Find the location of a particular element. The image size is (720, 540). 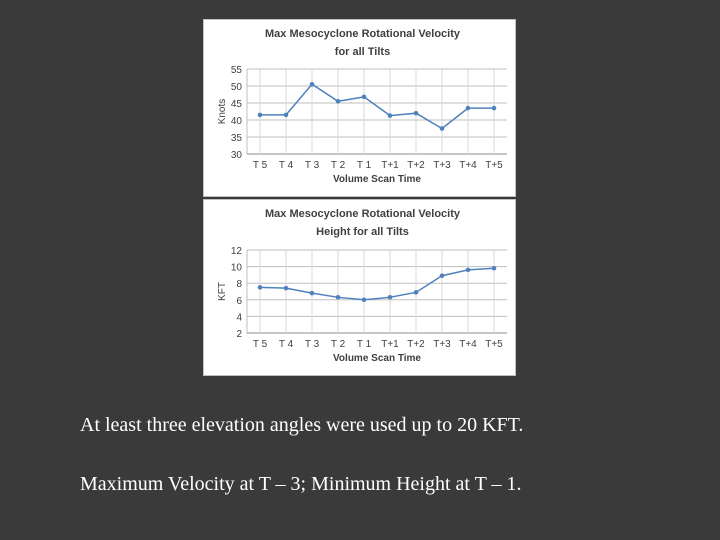

y-tick-label: 35 is located at coordinates (237, 138).